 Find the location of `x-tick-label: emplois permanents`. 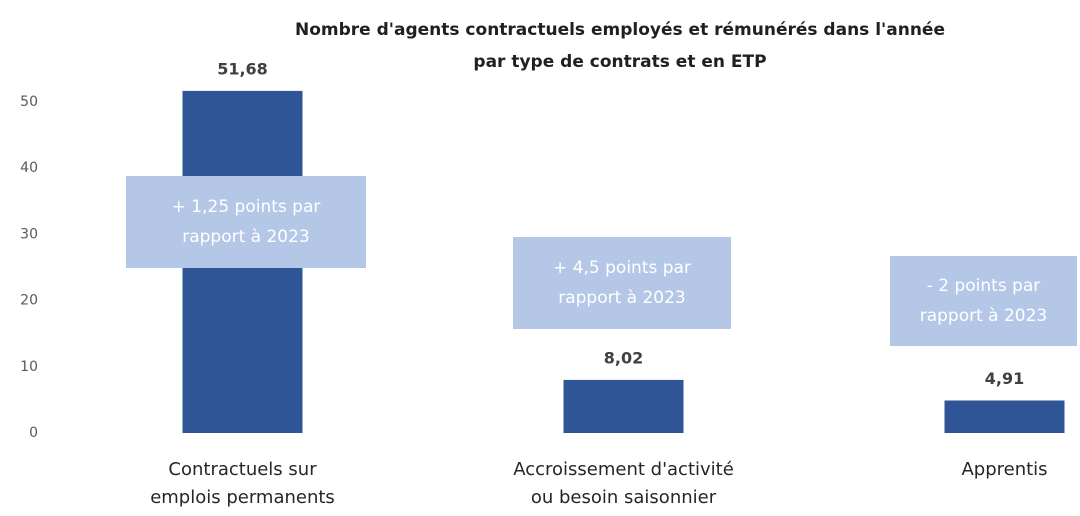

x-tick-label: emplois permanents is located at coordinates (242, 497).